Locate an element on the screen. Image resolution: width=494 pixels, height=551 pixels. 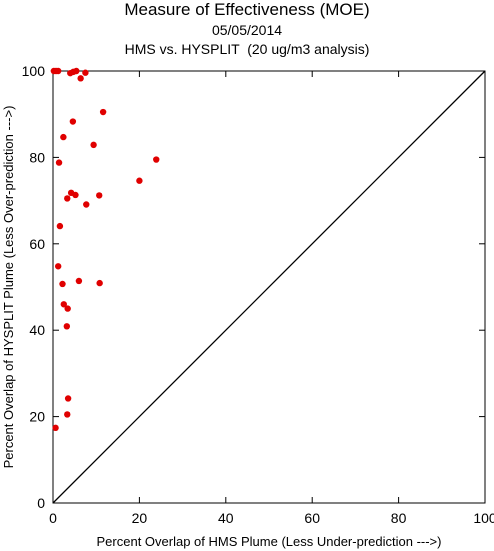
chart-subtitle-date: 05/05/2014 is located at coordinates (247, 30).